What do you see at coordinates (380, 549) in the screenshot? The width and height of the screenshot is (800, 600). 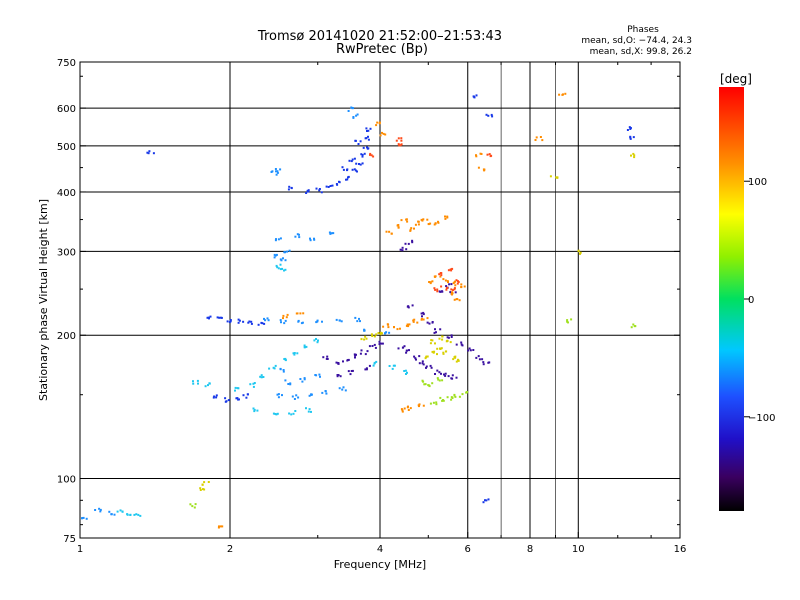 I see `x-tick-label: 4` at bounding box center [380, 549].